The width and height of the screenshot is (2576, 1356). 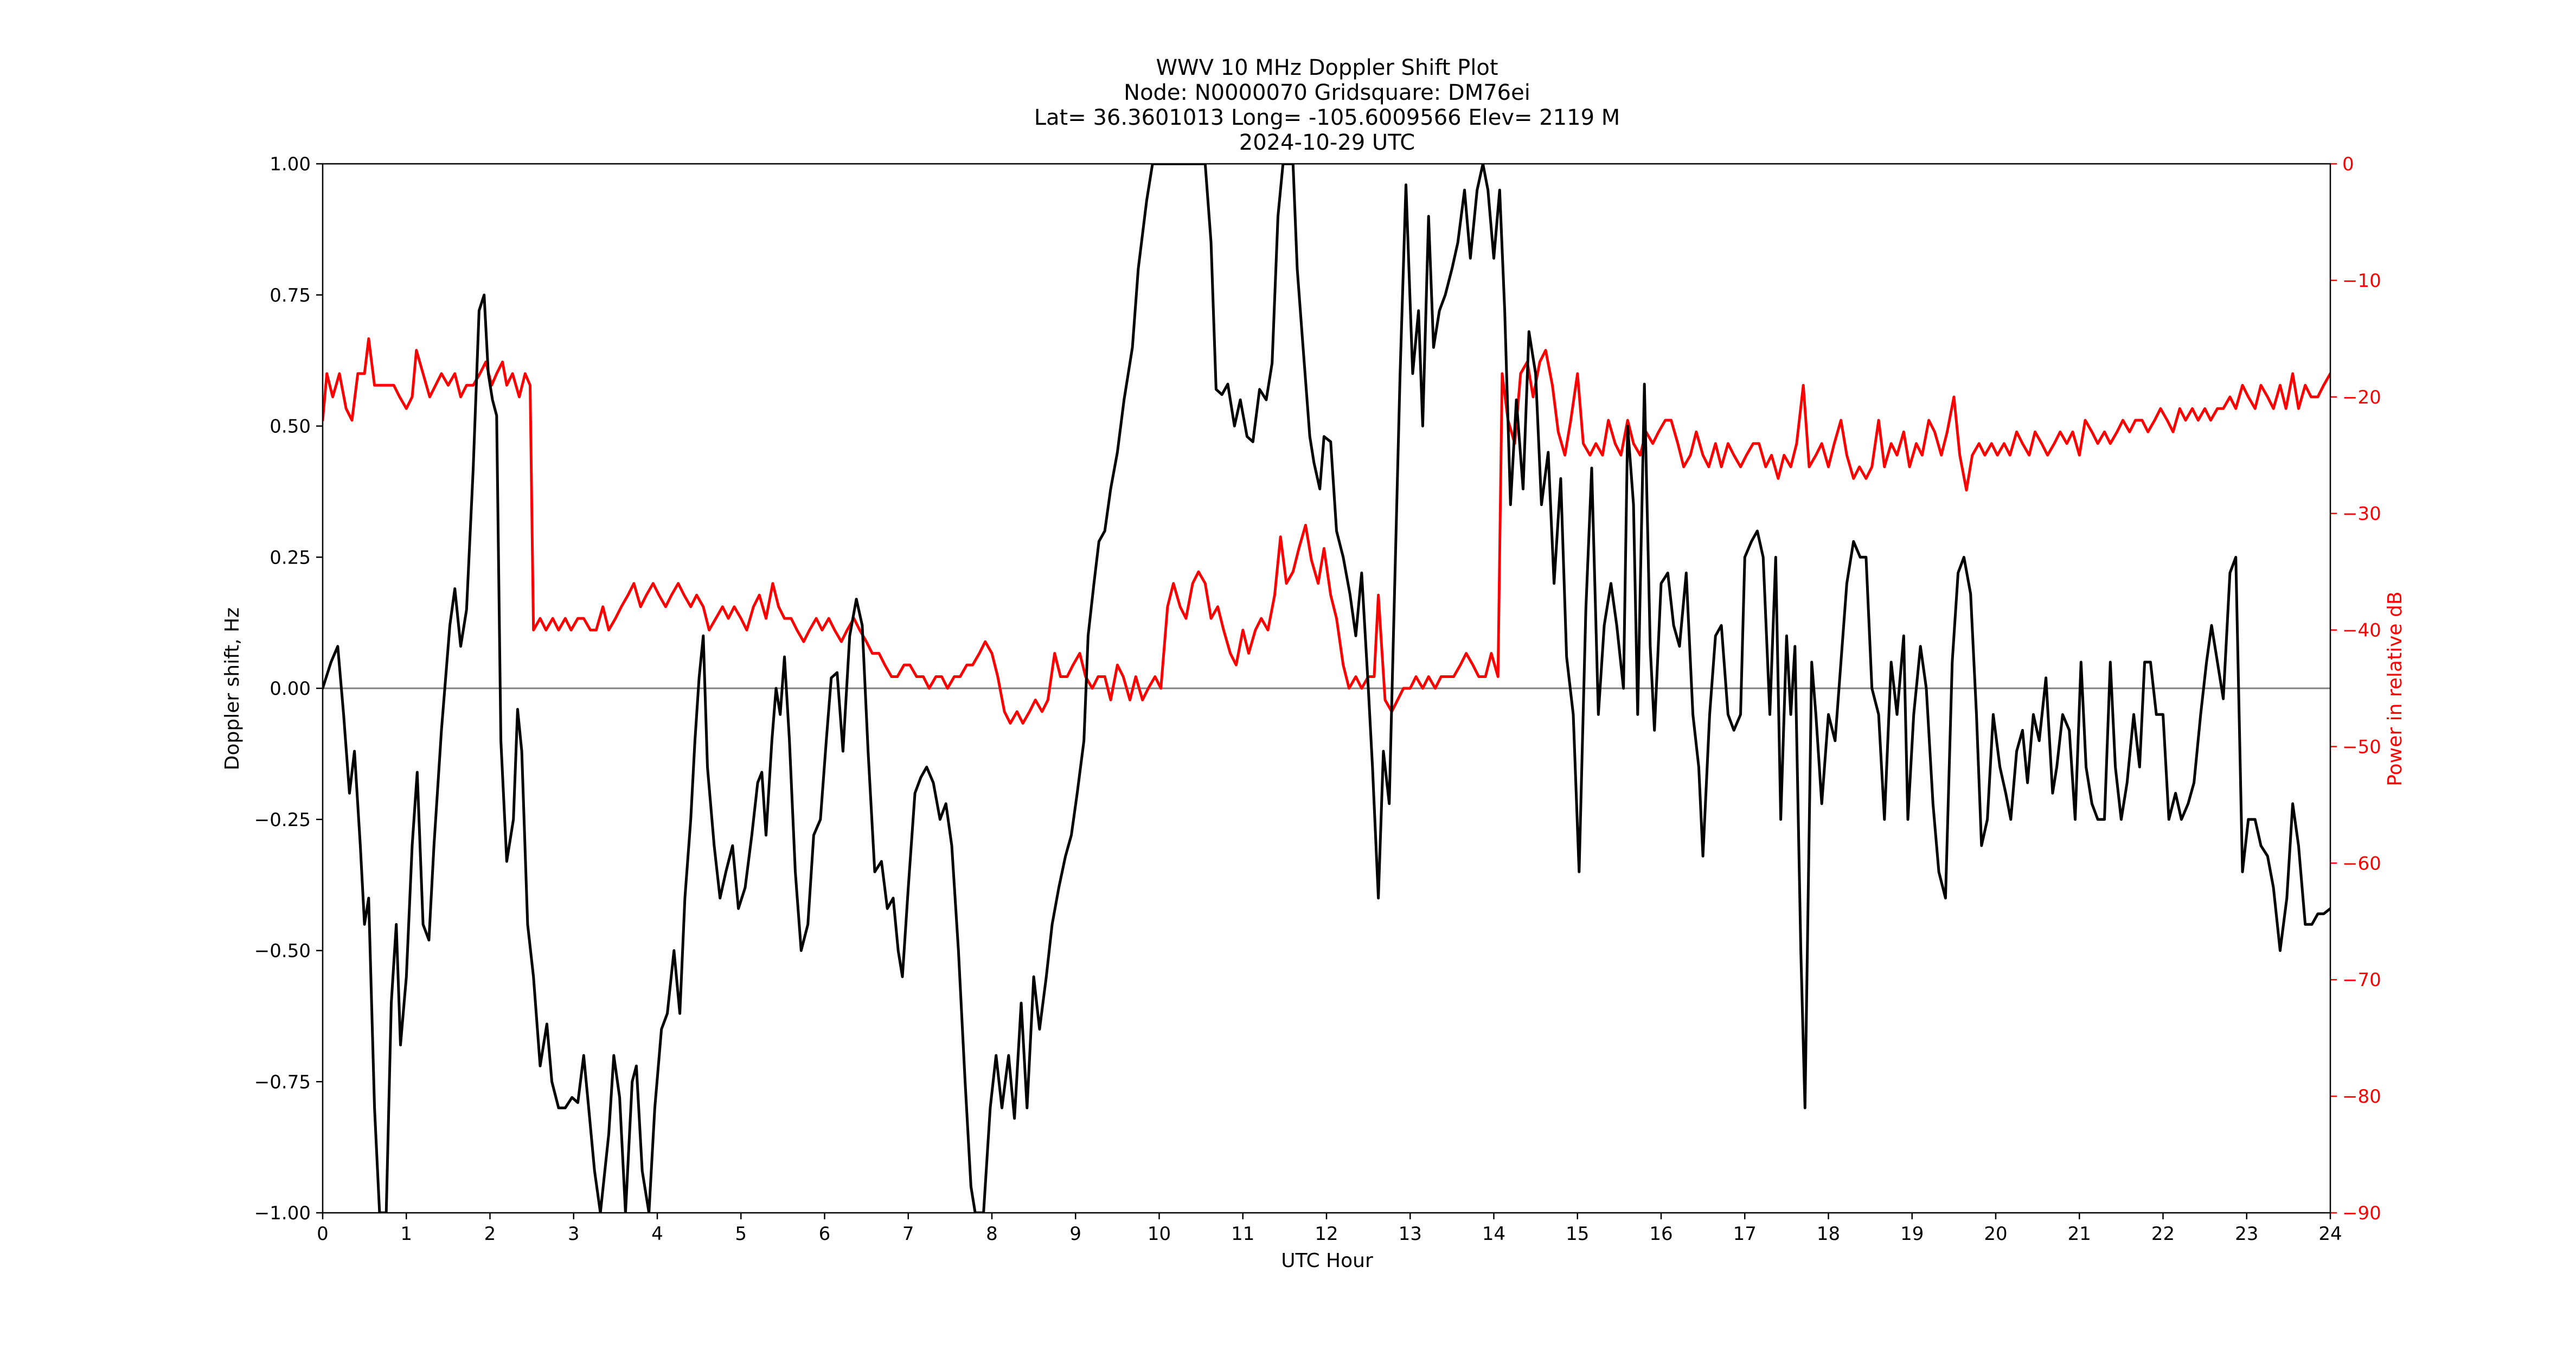 What do you see at coordinates (1327, 92) in the screenshot?
I see `title-line-2: Node: N0000070 Gridsquare: DM76ei` at bounding box center [1327, 92].